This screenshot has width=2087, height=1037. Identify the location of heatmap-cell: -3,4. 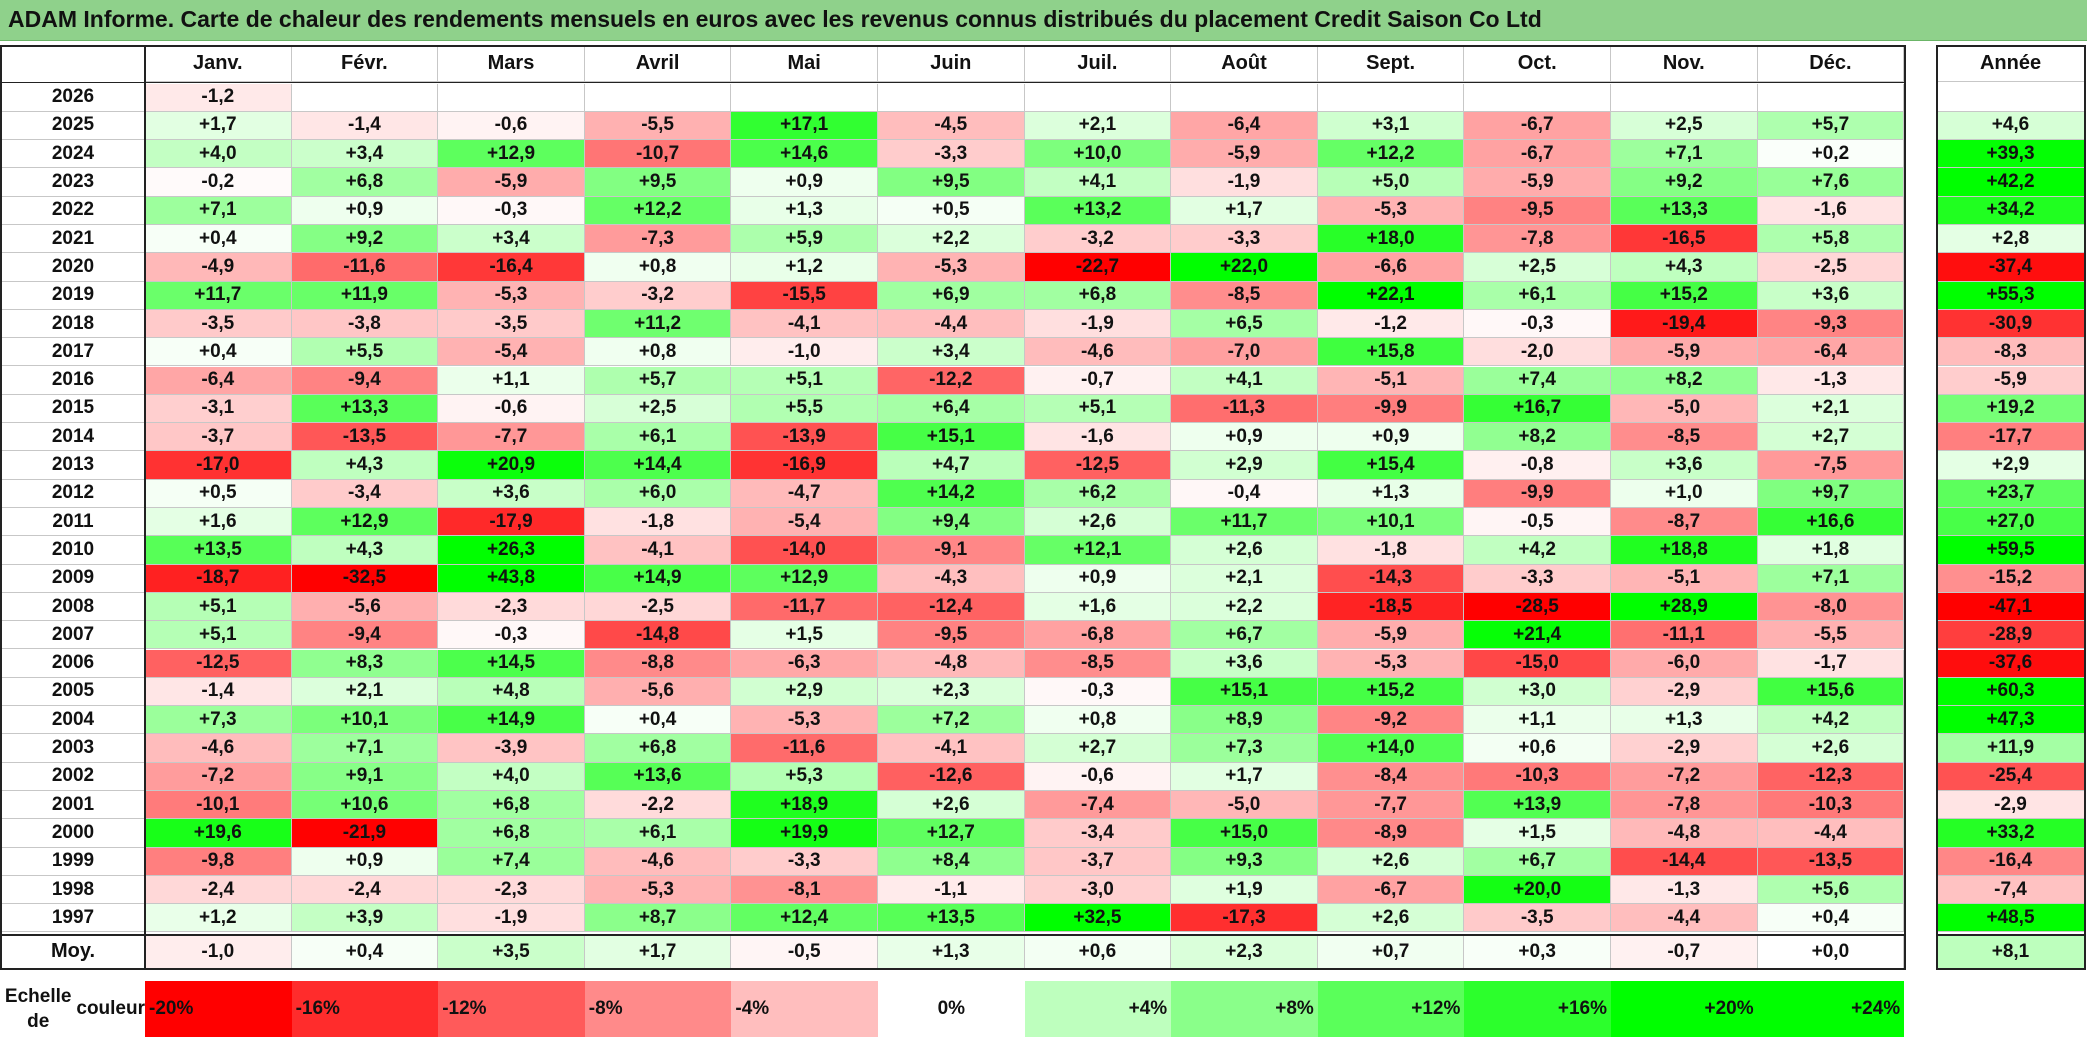
(1098, 833).